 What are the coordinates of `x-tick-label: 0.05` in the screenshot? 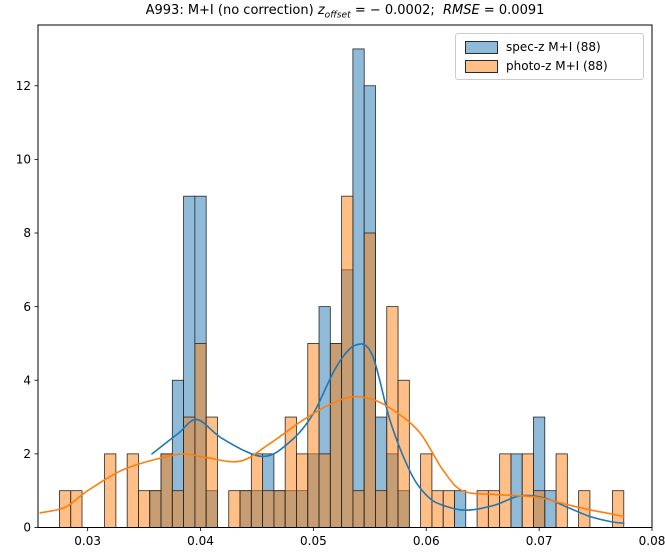 It's located at (313, 541).